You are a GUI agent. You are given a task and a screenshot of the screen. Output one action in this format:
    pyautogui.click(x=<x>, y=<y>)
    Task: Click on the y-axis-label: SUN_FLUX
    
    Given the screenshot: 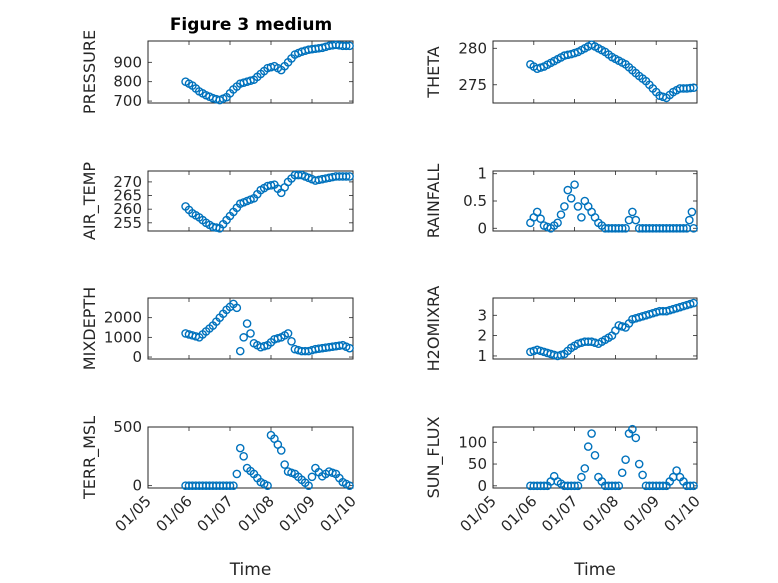 What is the action you would take?
    pyautogui.click(x=434, y=458)
    